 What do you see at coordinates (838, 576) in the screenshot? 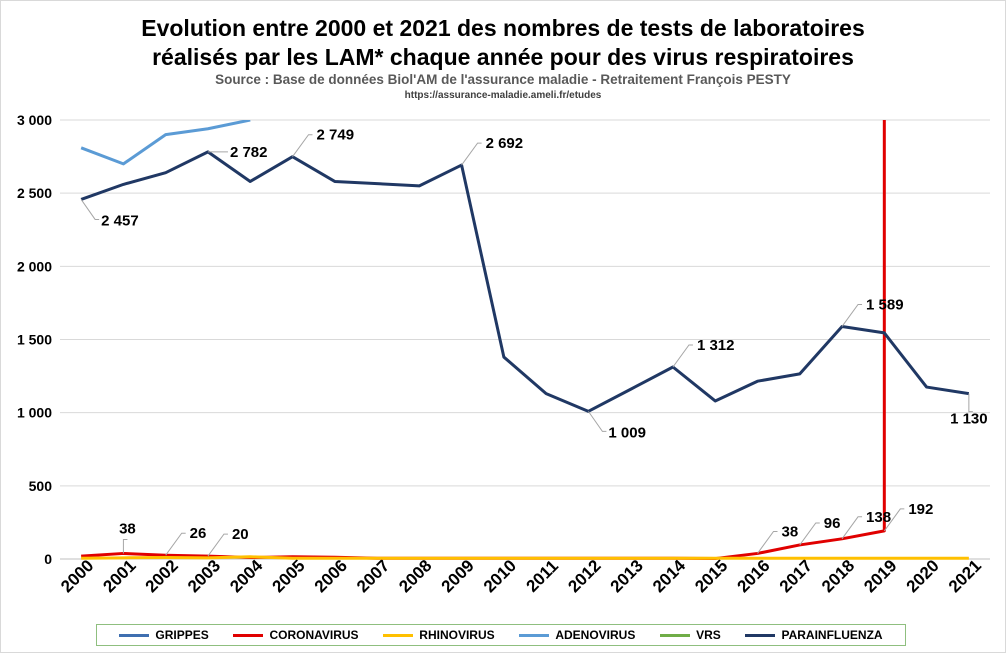
I see `x-tick-label: 2018` at bounding box center [838, 576].